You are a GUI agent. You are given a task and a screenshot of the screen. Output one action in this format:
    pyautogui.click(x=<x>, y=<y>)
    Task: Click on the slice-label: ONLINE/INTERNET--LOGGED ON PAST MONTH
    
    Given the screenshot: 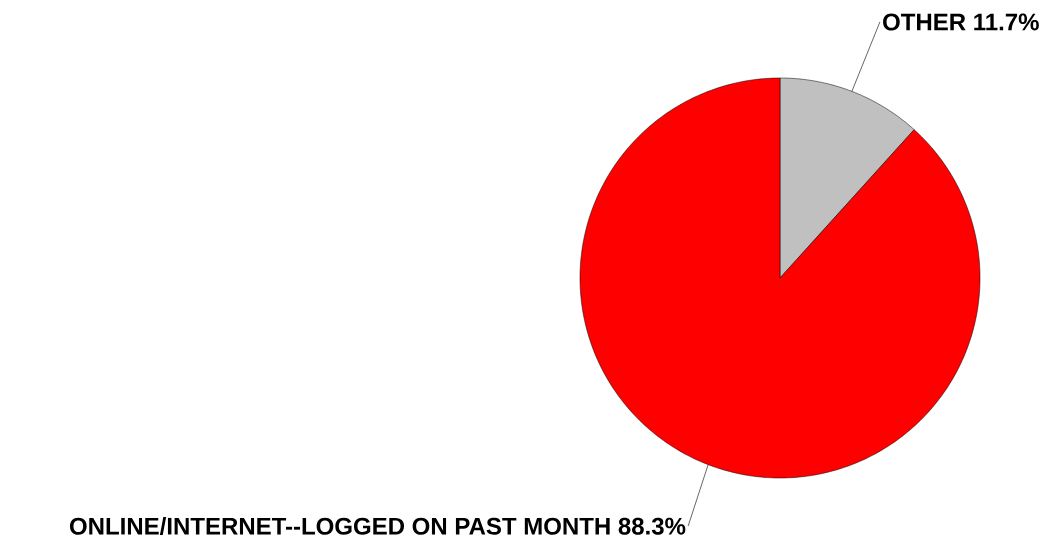 What is the action you would take?
    pyautogui.click(x=339, y=526)
    